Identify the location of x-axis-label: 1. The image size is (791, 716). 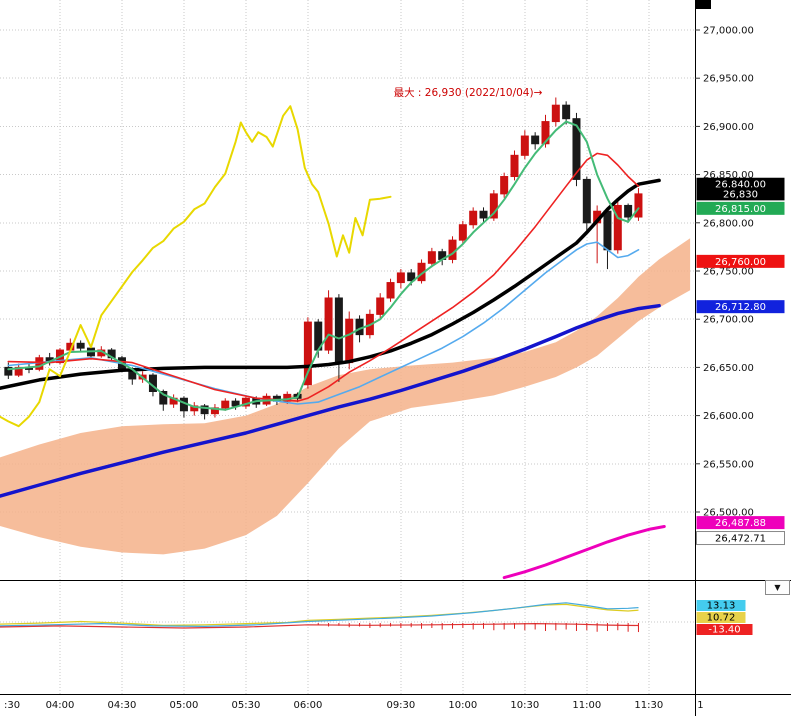
(700, 705).